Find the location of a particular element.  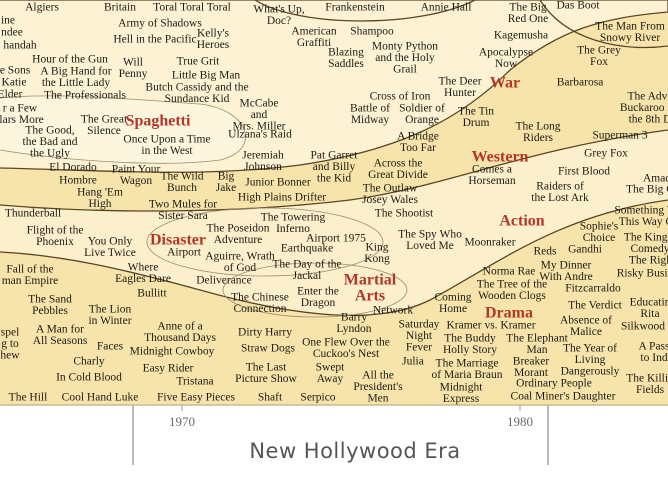

film-title: g to is located at coordinates (10, 344).